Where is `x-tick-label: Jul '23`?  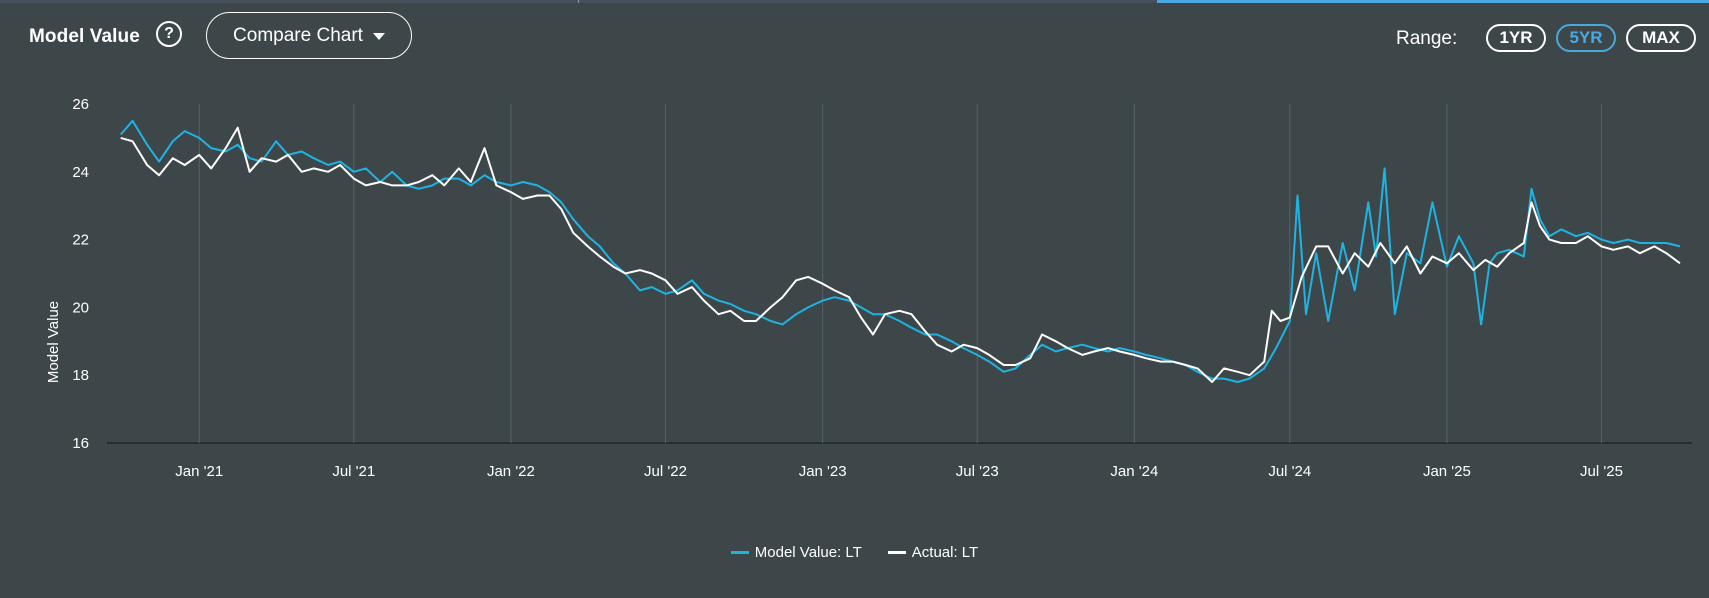 x-tick-label: Jul '23 is located at coordinates (977, 471).